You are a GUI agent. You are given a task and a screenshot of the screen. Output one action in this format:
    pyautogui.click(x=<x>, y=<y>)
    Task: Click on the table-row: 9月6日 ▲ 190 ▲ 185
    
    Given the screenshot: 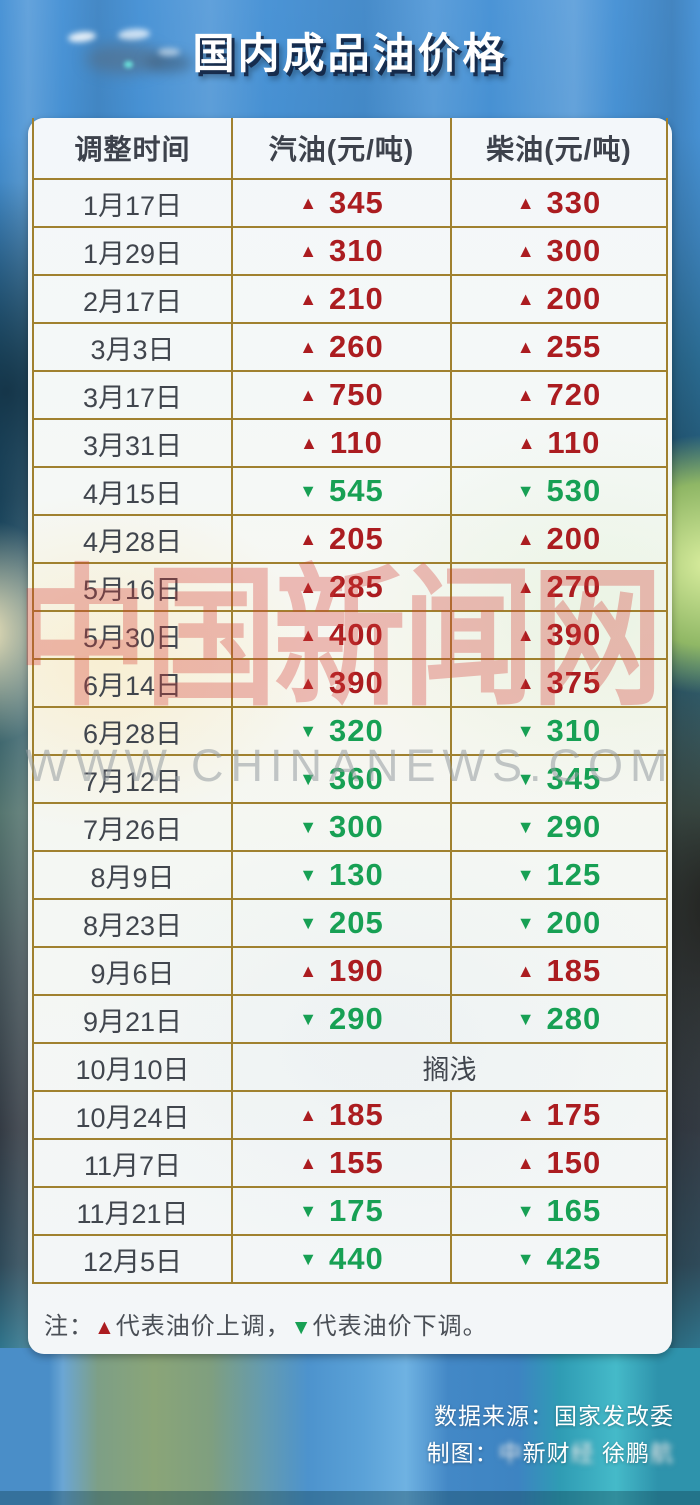 What is the action you would take?
    pyautogui.click(x=350, y=972)
    